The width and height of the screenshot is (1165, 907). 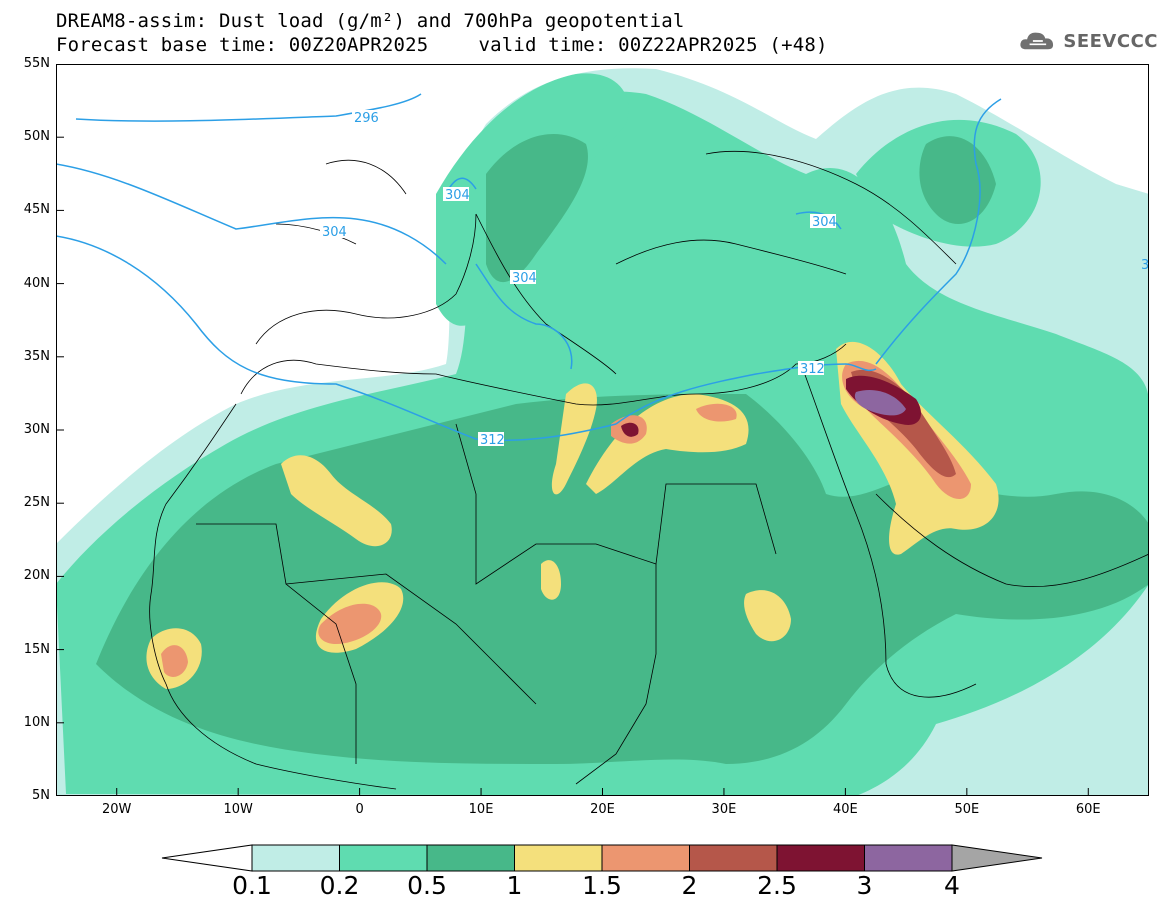 I want to click on lat-label: 50N, so click(x=36, y=137).